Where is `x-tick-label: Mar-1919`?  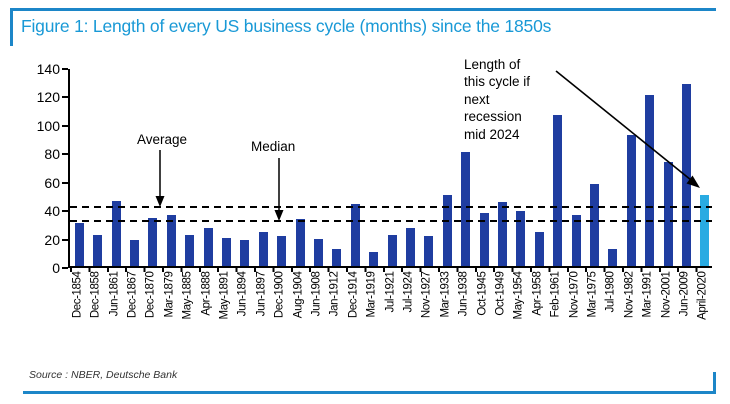
x-tick-label: Mar-1919 is located at coordinates (371, 294).